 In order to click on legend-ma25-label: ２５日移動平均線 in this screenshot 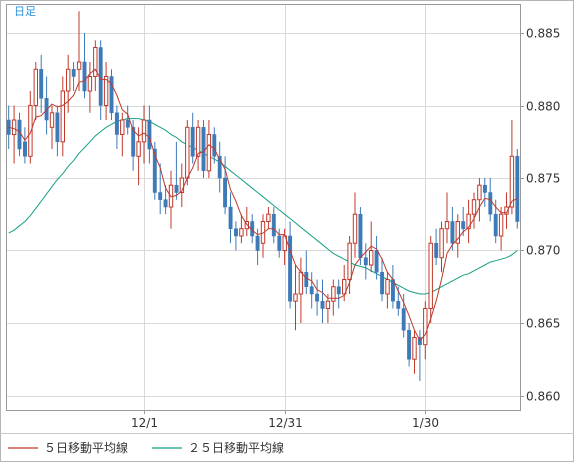, I will do `click(236, 447)`.